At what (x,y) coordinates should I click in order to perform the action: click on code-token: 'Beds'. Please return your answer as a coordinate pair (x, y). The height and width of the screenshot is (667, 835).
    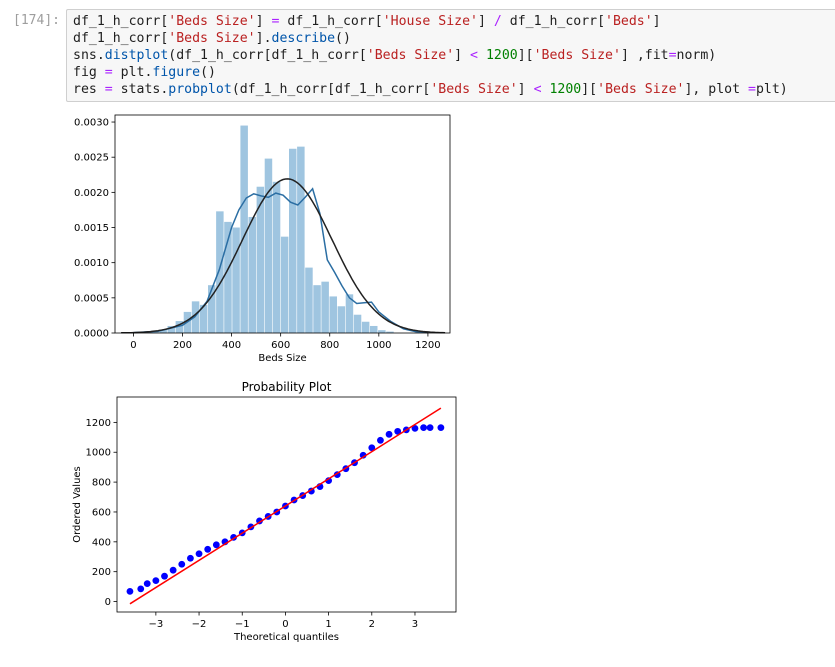
    Looking at the image, I should click on (629, 21).